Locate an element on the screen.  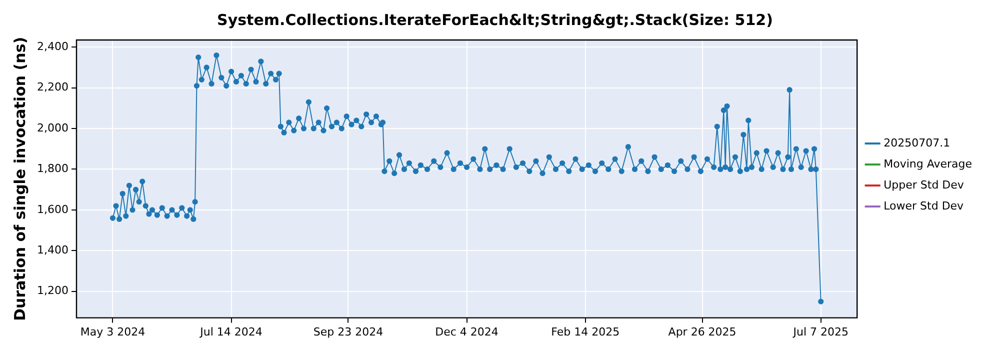
legend-label: Upper Std Dev is located at coordinates (924, 185).